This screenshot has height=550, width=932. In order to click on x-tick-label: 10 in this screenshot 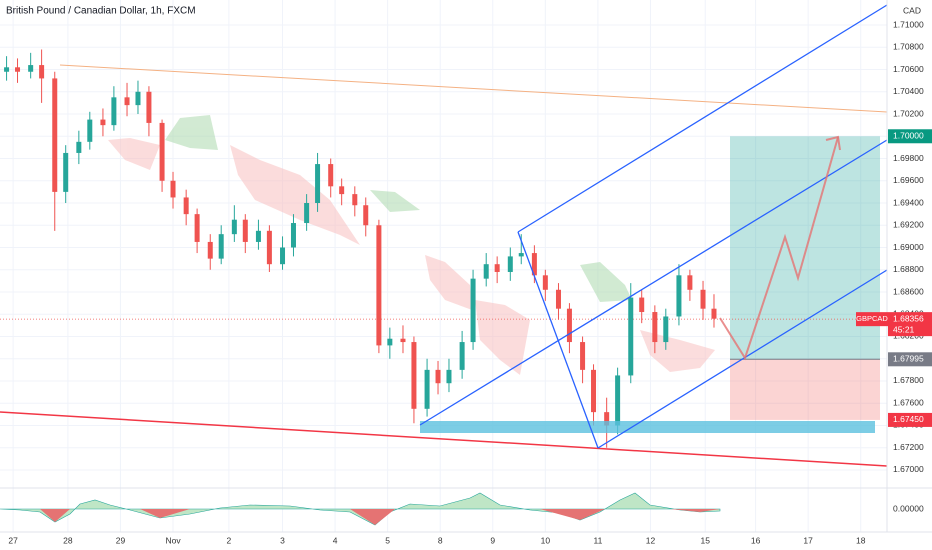, I will do `click(546, 540)`.